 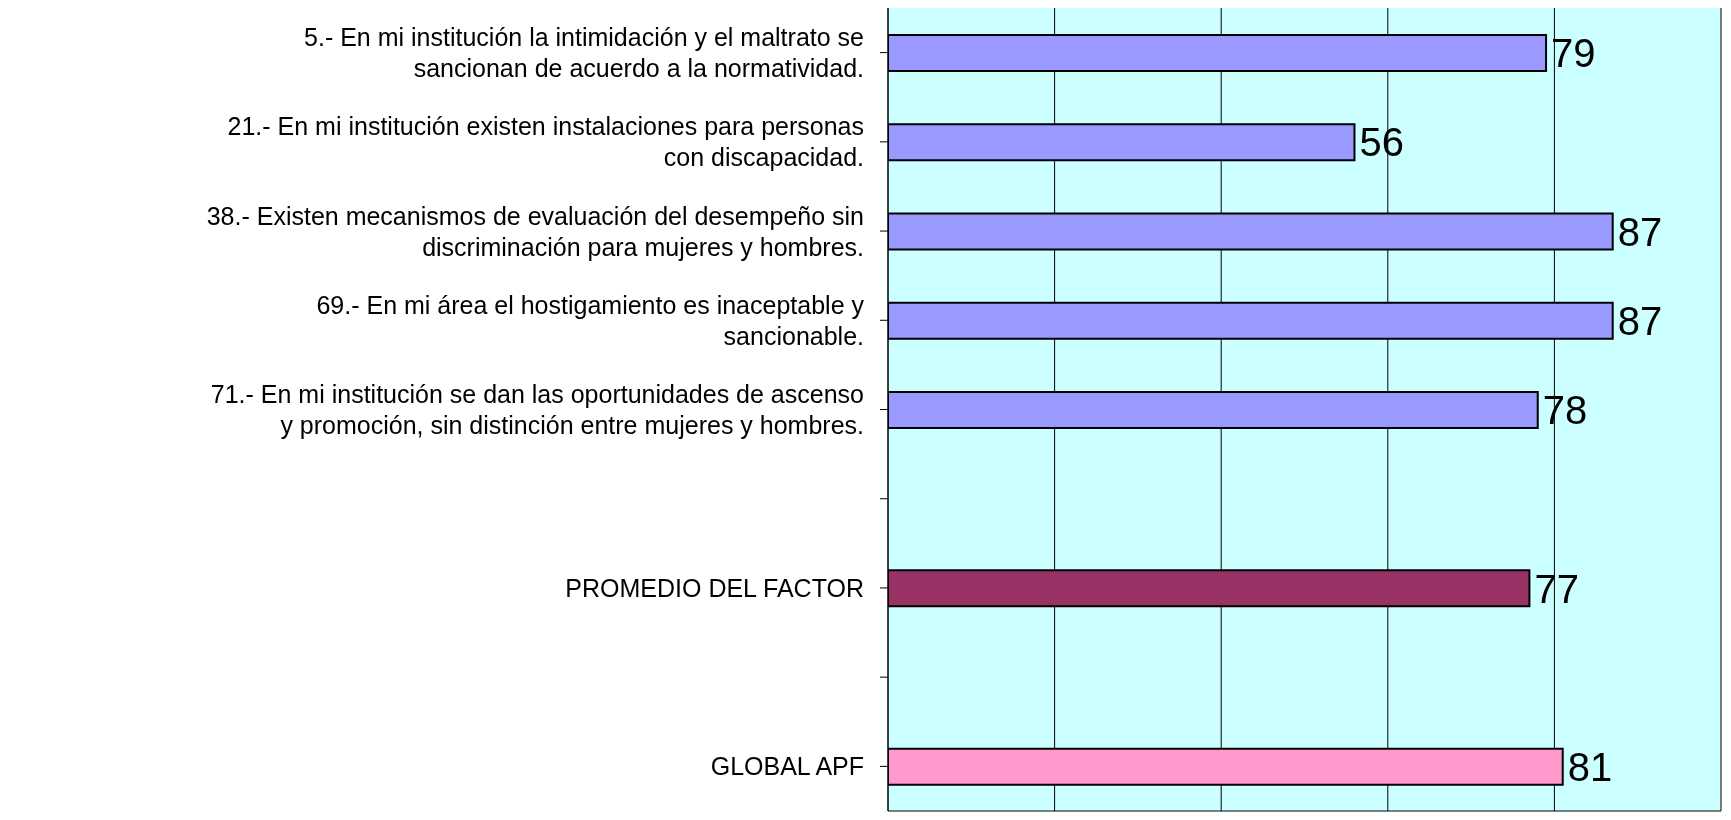 I want to click on y-tick-label: 21.- En mi institución existen instalaciones para personas con discapacidad., so click(x=545, y=142).